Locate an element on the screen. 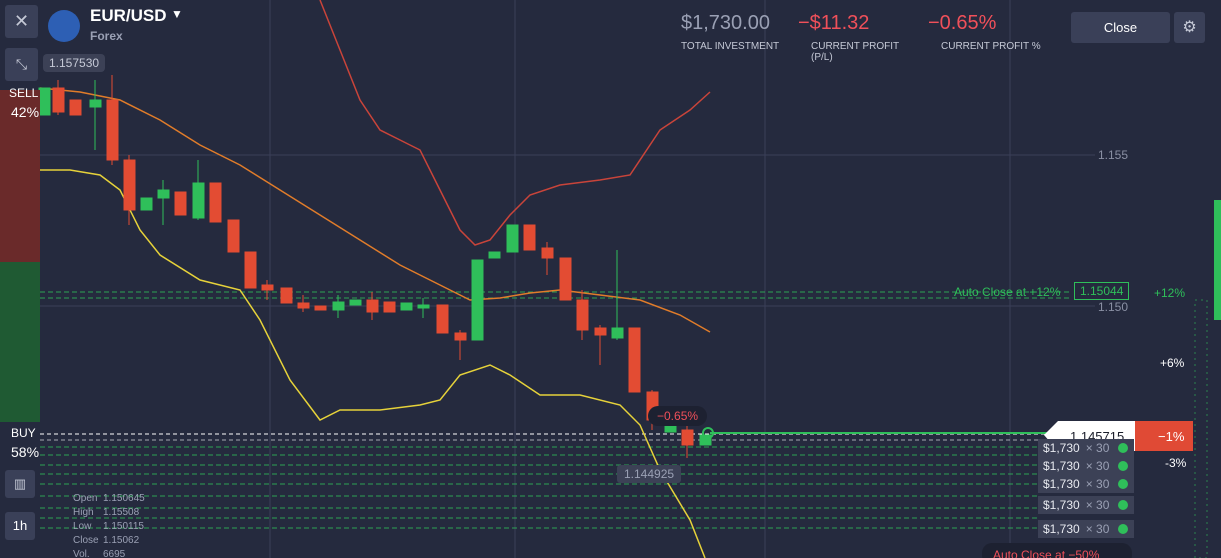 The width and height of the screenshot is (1221, 558). right-scale-ruler is located at coordinates (1201, 428).